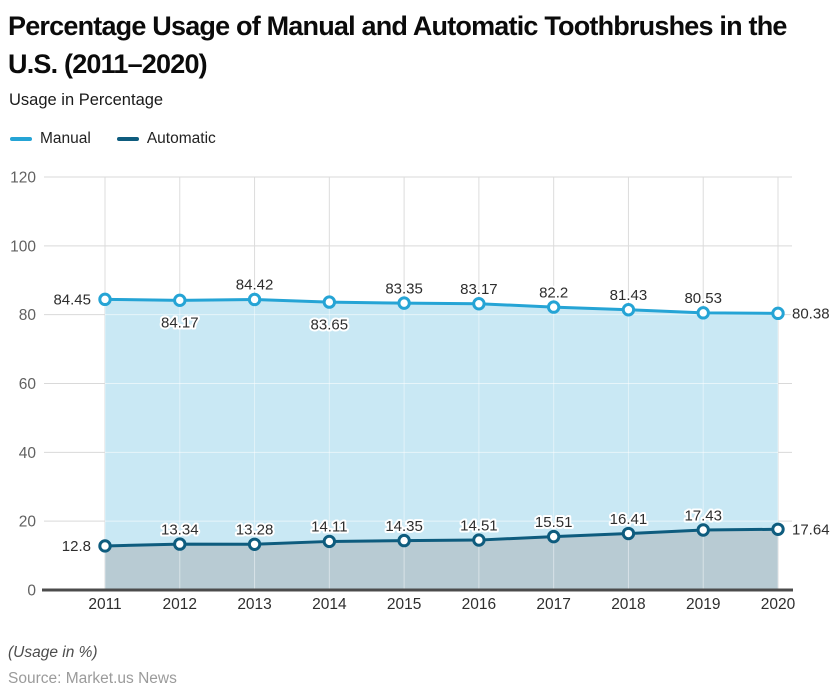  What do you see at coordinates (255, 285) in the screenshot?
I see `data-label-manual-2013: 84.42` at bounding box center [255, 285].